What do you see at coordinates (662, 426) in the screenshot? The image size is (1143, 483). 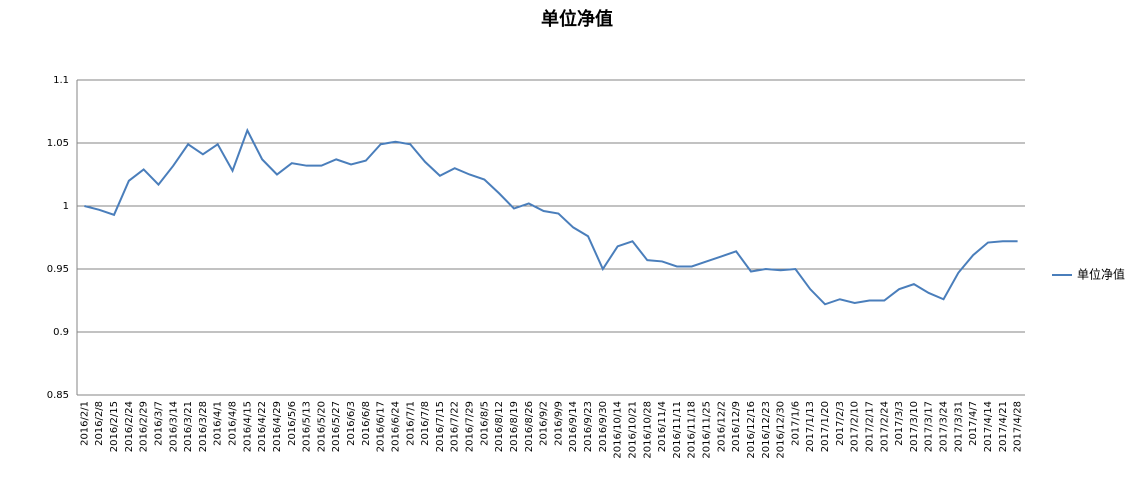 I see `x-tick-label: 2016/11/4` at bounding box center [662, 426].